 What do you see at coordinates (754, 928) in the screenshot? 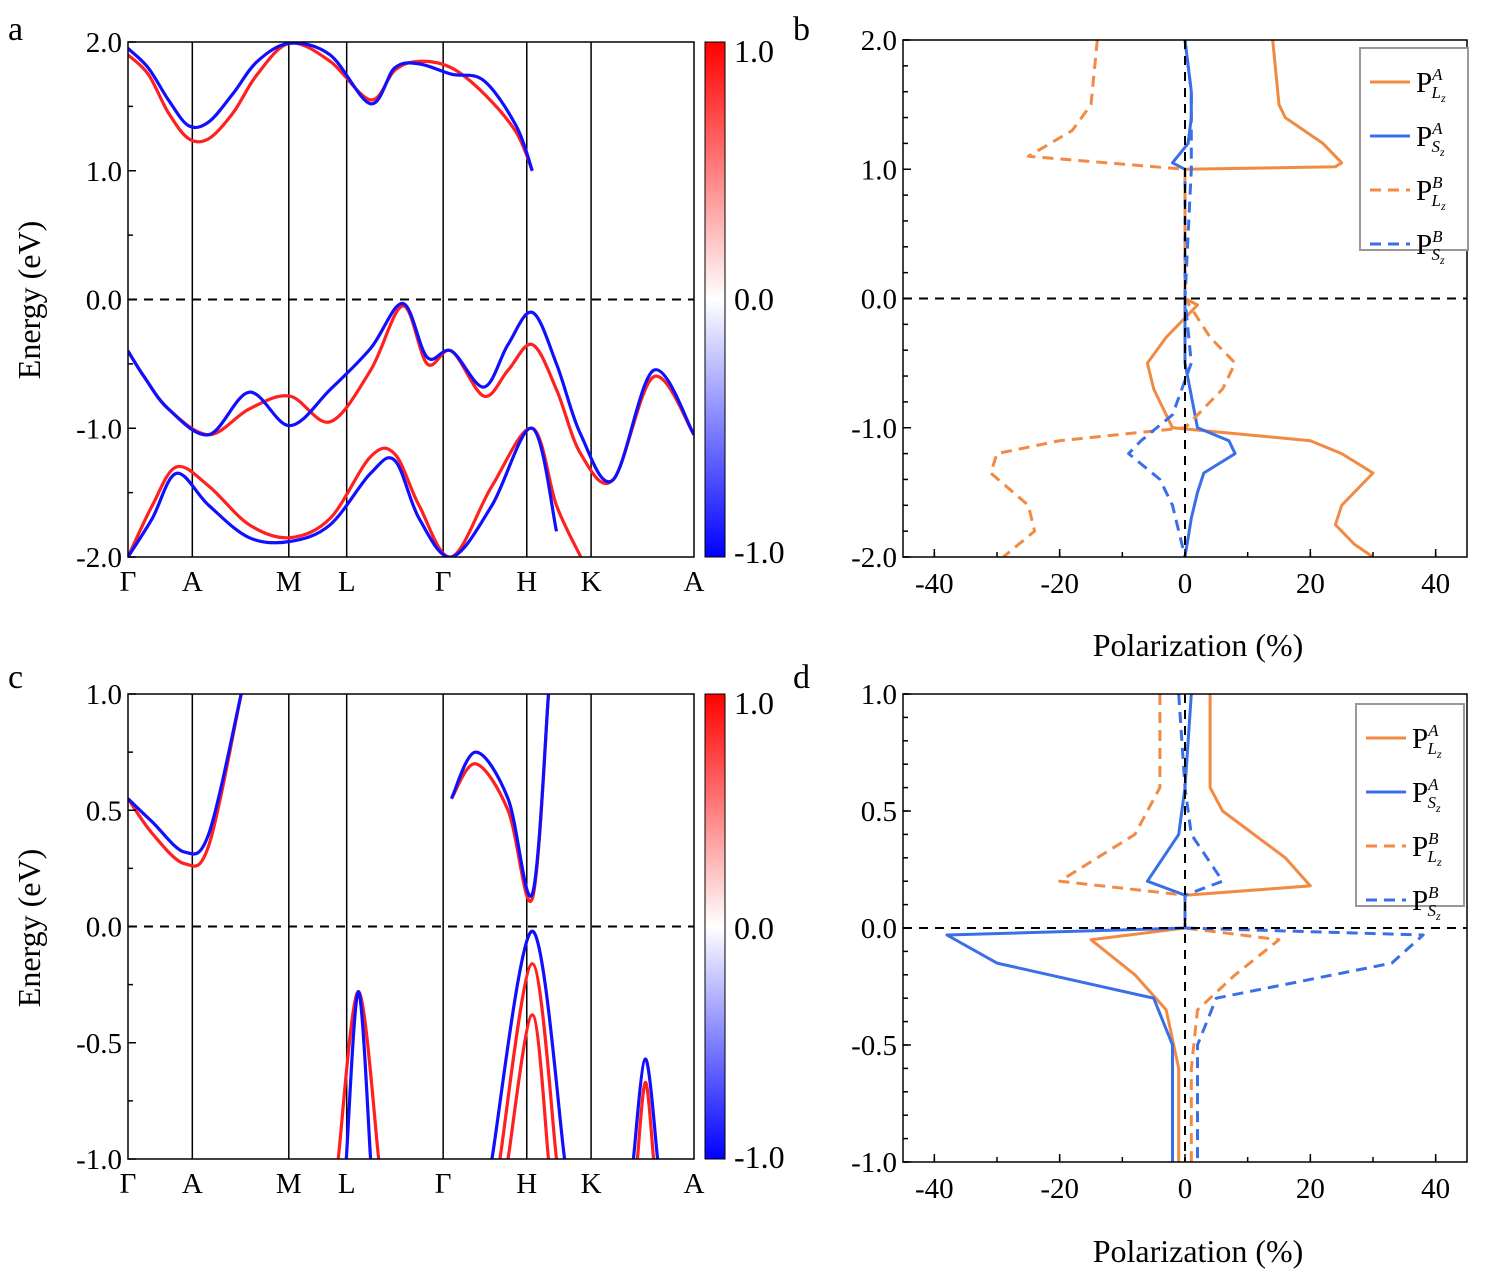
I see `colorbar-c-mid: 0.0` at bounding box center [754, 928].